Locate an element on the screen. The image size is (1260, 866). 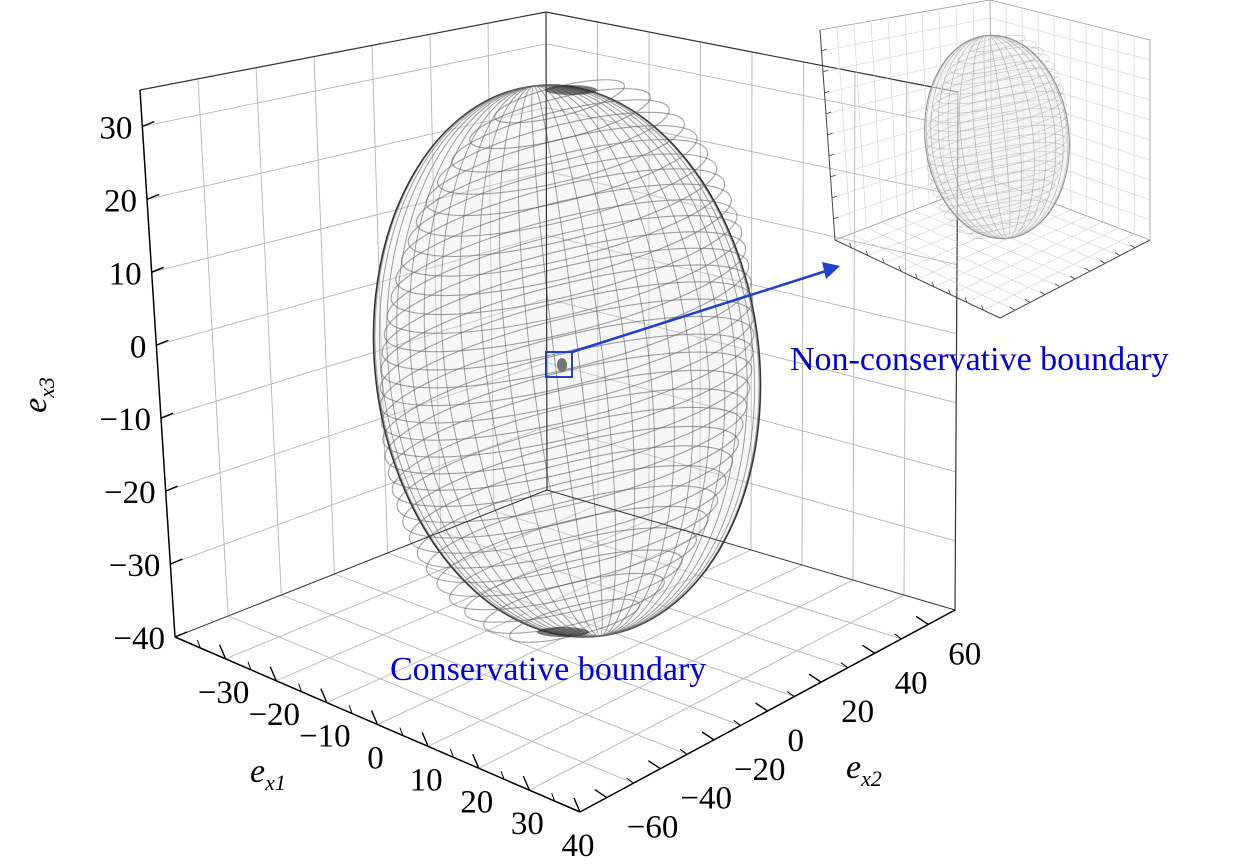
zoom-arrow-head is located at coordinates (831, 270).